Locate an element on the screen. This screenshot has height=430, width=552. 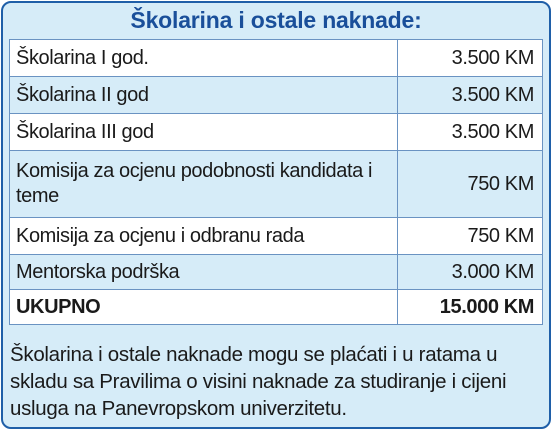
table-row: Školarina III god 3.500 KM is located at coordinates (276, 132).